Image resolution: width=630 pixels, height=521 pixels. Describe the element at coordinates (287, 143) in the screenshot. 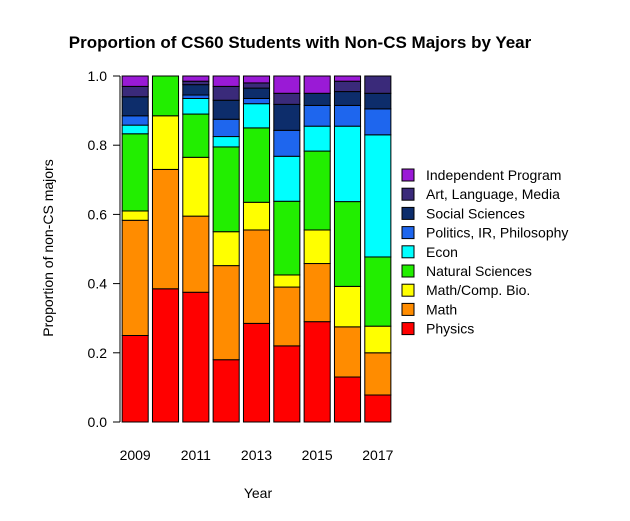

I see `bar-segment-2014-politics-ir-philosophy` at that location.